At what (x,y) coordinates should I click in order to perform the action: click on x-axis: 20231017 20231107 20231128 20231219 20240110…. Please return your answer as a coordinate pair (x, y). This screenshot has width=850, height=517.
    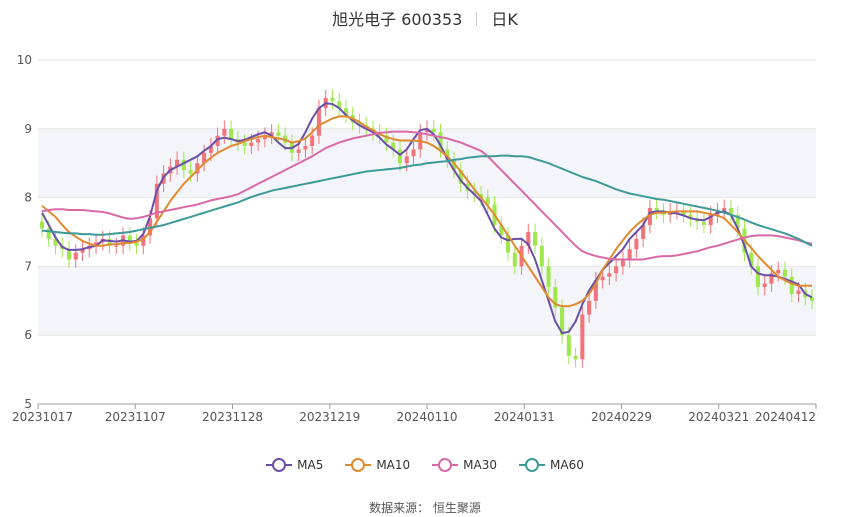
    Looking at the image, I should click on (414, 414).